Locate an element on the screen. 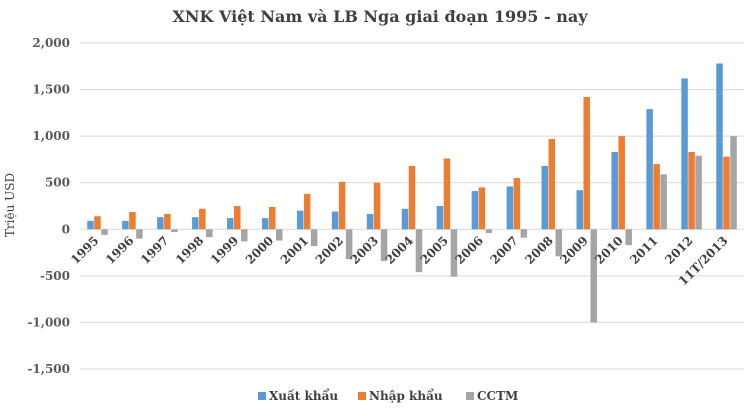  bar-nhập-khẩu-1997 is located at coordinates (167, 221).